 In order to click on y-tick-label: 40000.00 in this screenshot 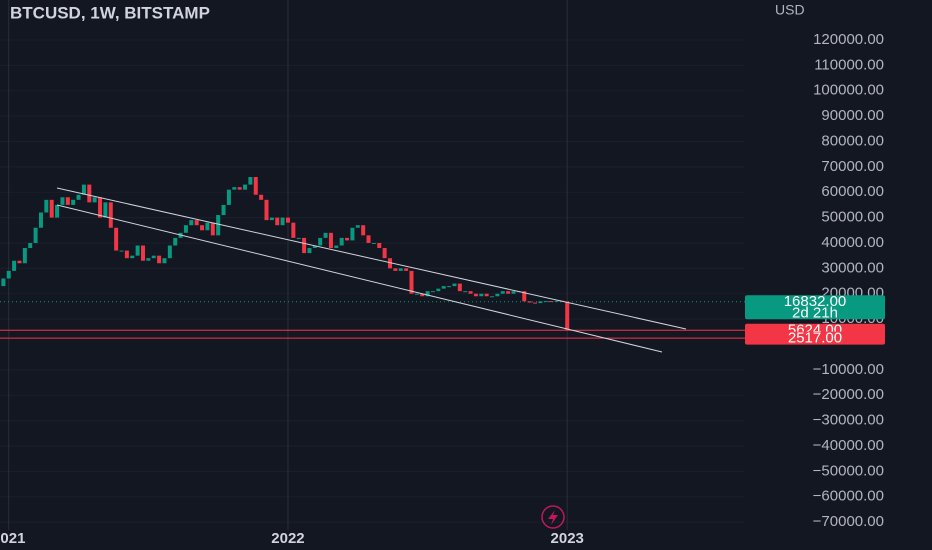, I will do `click(852, 242)`.